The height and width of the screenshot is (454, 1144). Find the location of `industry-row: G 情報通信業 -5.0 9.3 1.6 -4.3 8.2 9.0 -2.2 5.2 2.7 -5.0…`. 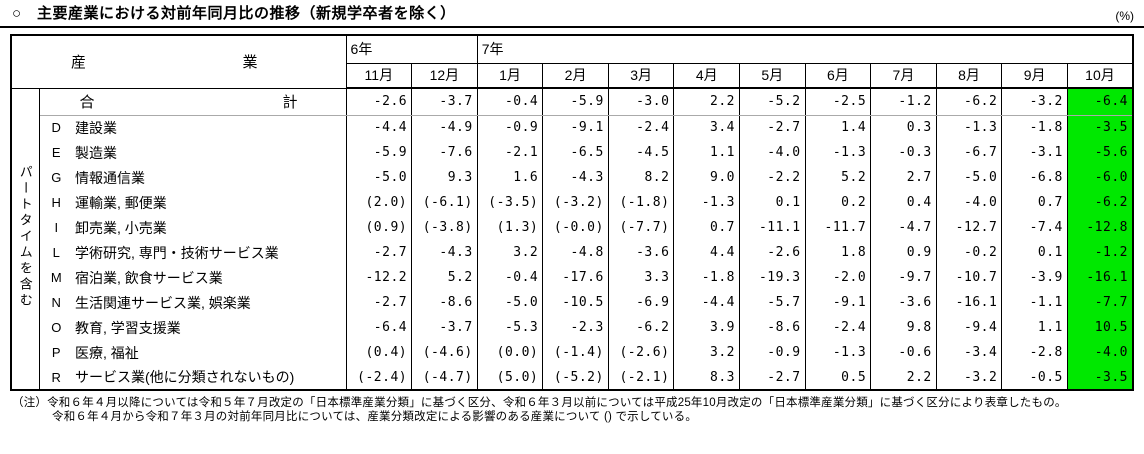

industry-row: G 情報通信業 -5.0 9.3 1.6 -4.3 8.2 9.0 -2.2 5.2 2.7 -5.0… is located at coordinates (572, 177).